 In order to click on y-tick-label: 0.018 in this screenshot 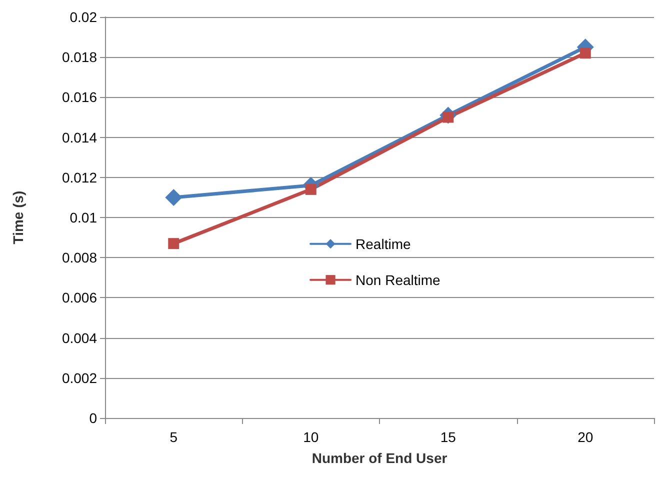, I will do `click(80, 57)`.